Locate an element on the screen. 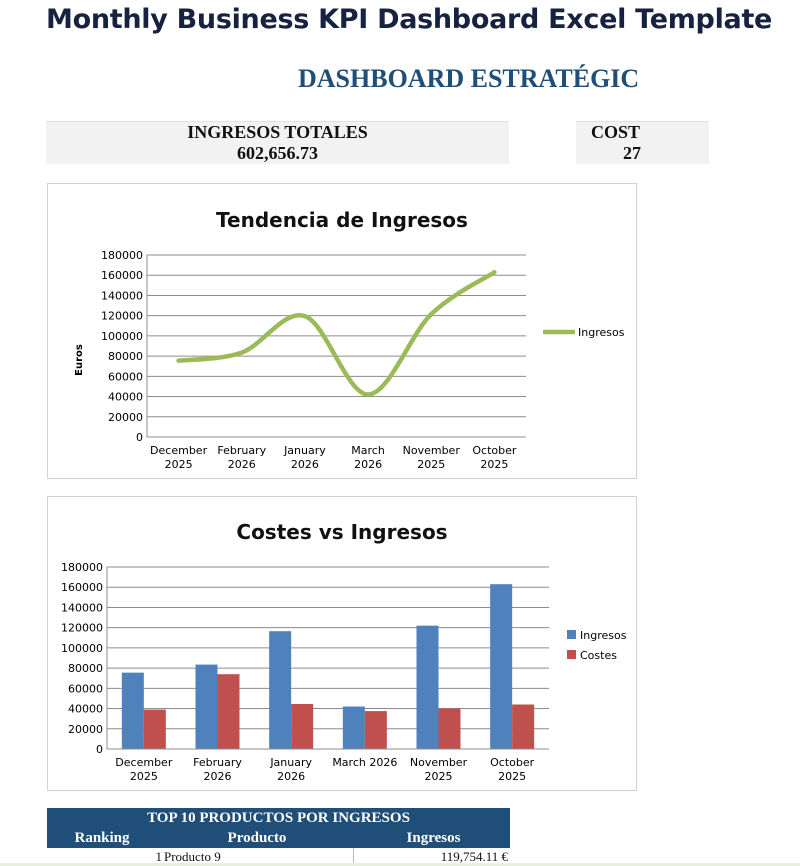 This screenshot has width=800, height=866. legend-swatch-costes is located at coordinates (571, 654).